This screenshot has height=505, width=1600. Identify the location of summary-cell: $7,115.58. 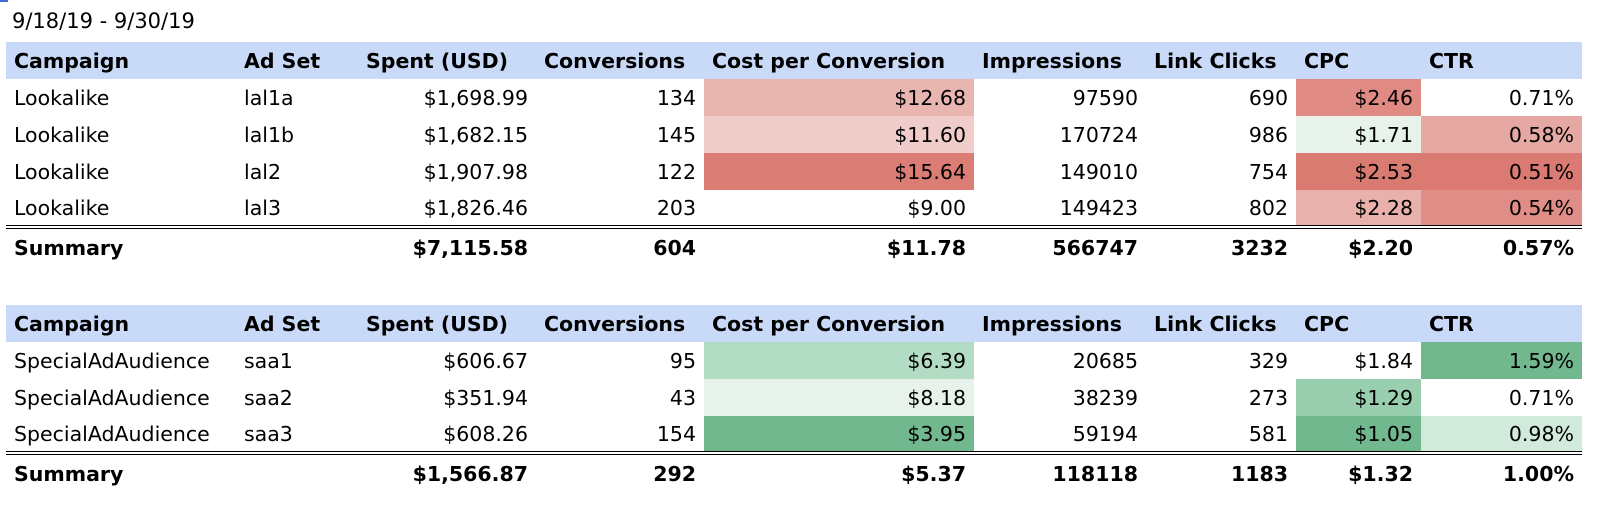
(470, 248).